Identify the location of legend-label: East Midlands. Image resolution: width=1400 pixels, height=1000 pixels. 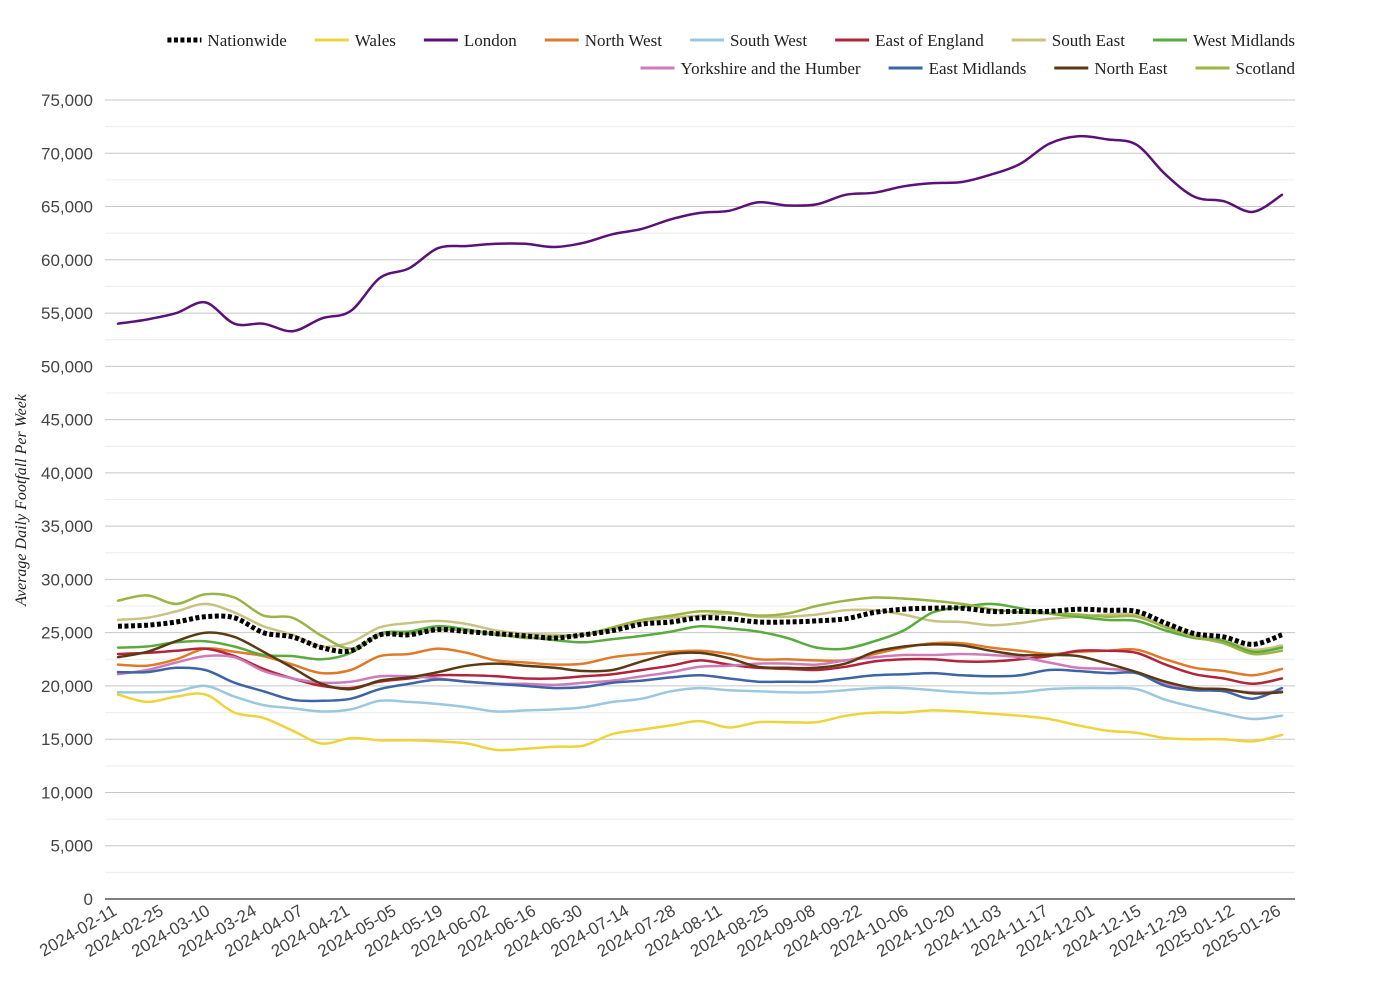
(978, 68).